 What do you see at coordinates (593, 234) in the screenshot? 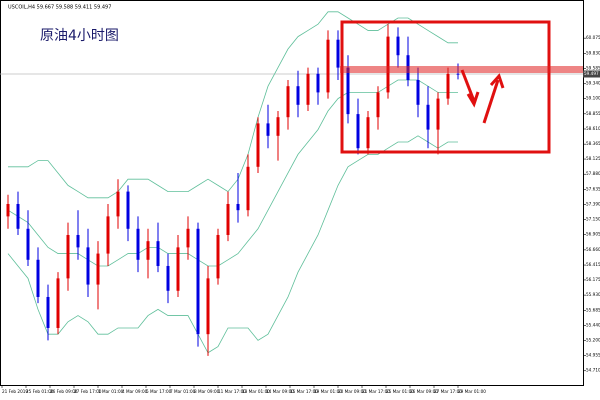
I see `y-tick-label: 56.905` at bounding box center [593, 234].